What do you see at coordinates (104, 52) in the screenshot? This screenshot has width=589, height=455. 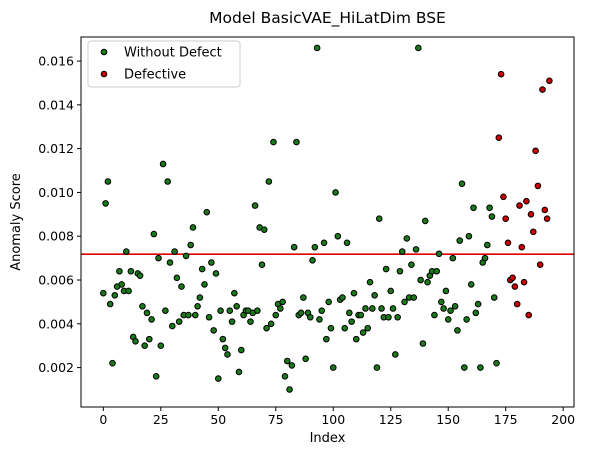 I see `legend-marker-without-defect` at bounding box center [104, 52].